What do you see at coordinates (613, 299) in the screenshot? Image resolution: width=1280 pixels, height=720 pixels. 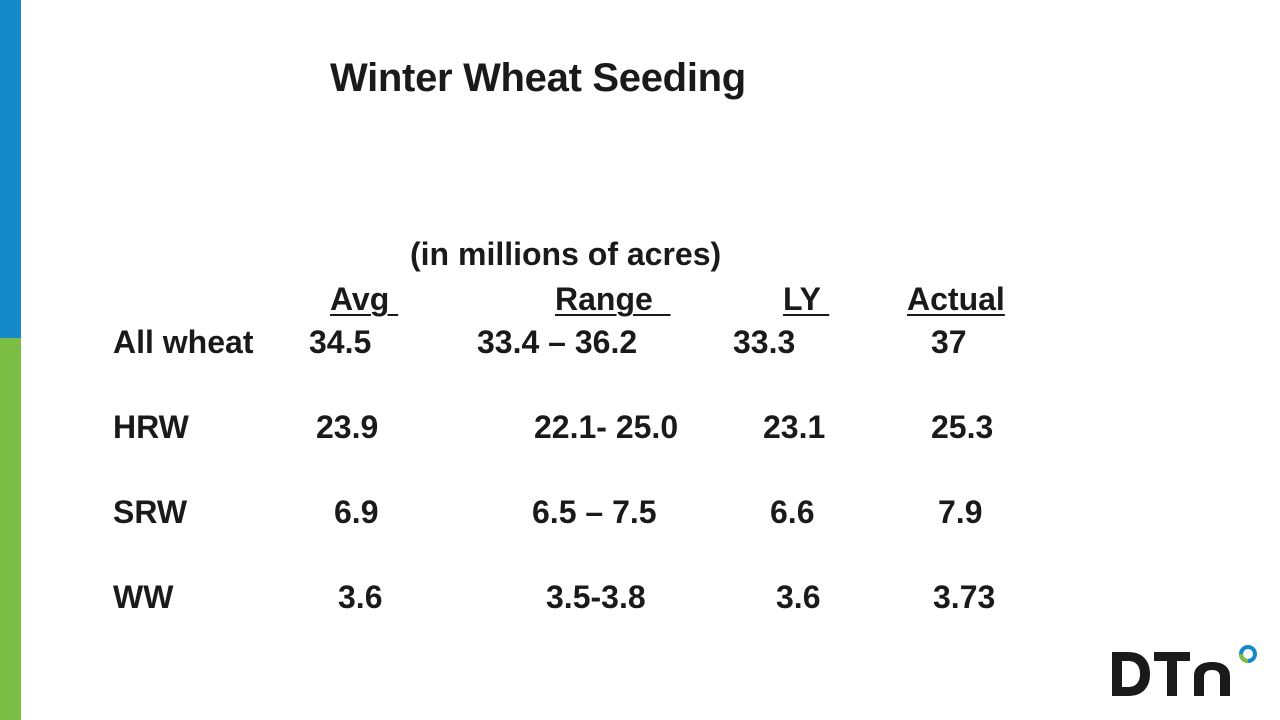 I see `header-range: Range` at bounding box center [613, 299].